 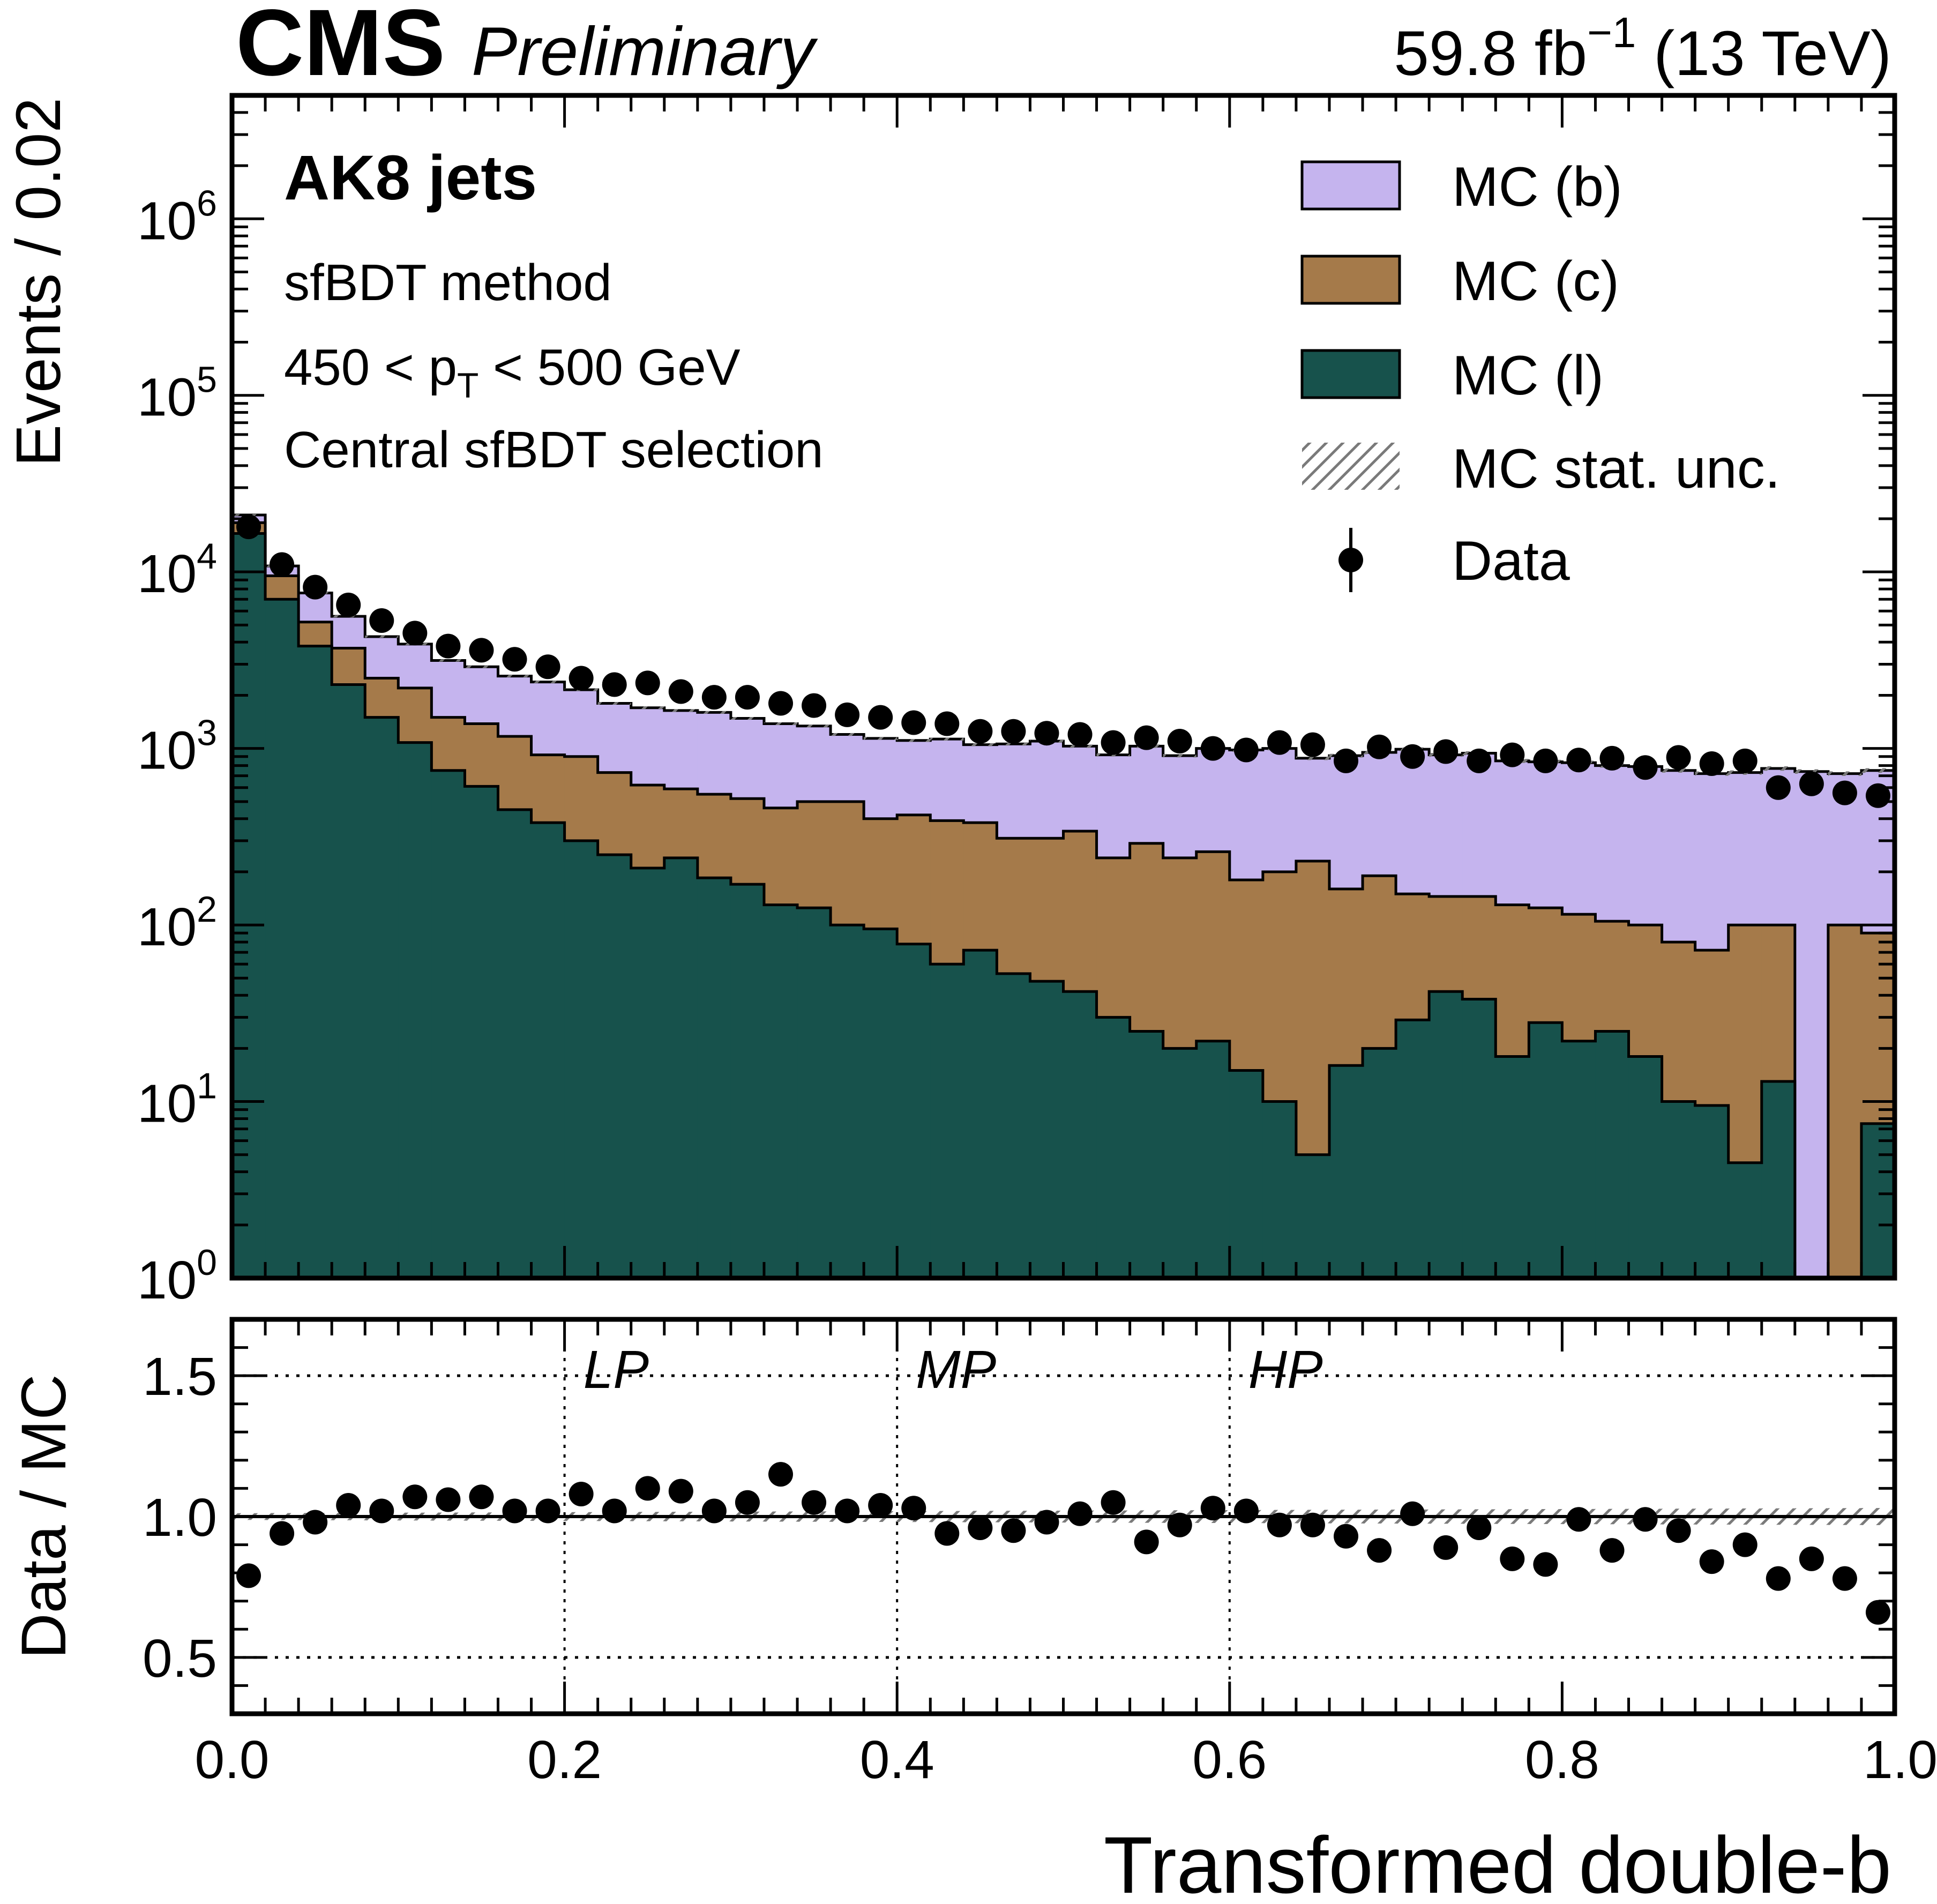 I want to click on x-tick-label: 1.0, so click(x=1900, y=1760).